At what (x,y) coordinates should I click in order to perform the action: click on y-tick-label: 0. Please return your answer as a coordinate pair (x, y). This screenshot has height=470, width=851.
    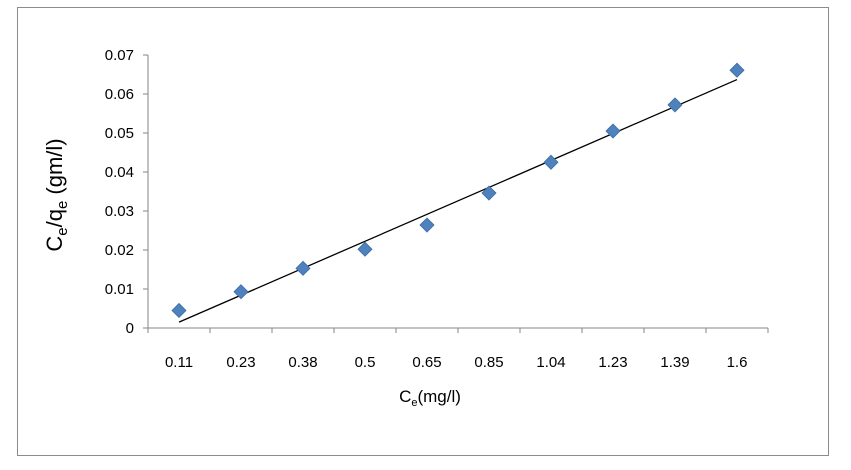
    Looking at the image, I should click on (130, 328).